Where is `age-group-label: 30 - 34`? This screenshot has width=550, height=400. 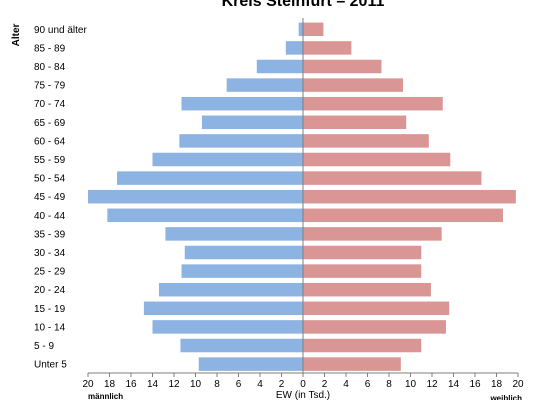
age-group-label: 30 - 34 is located at coordinates (50, 253).